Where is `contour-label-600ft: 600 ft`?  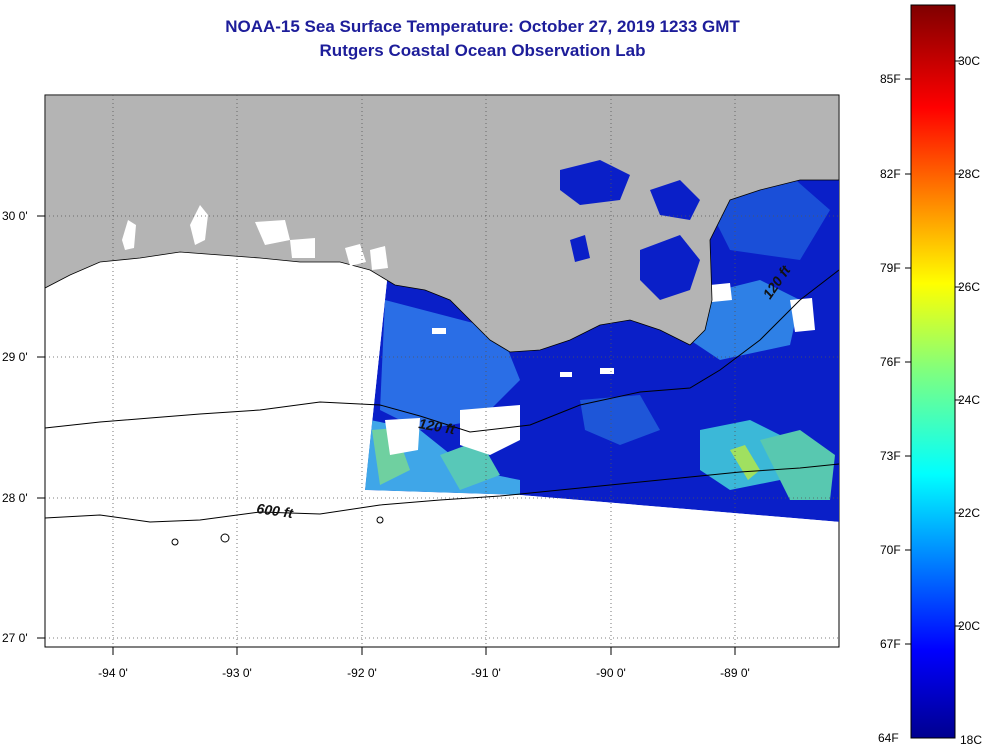 contour-label-600ft: 600 ft is located at coordinates (276, 510).